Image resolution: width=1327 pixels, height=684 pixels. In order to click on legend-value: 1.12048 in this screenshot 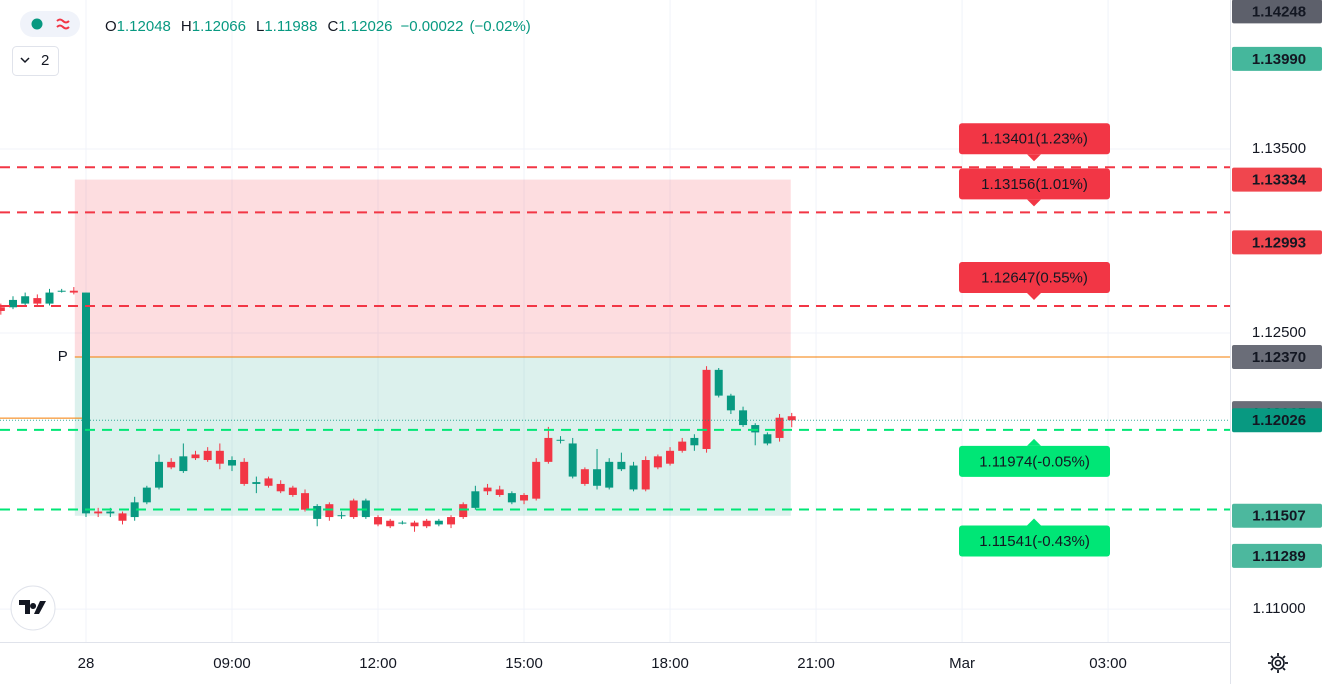, I will do `click(144, 26)`.